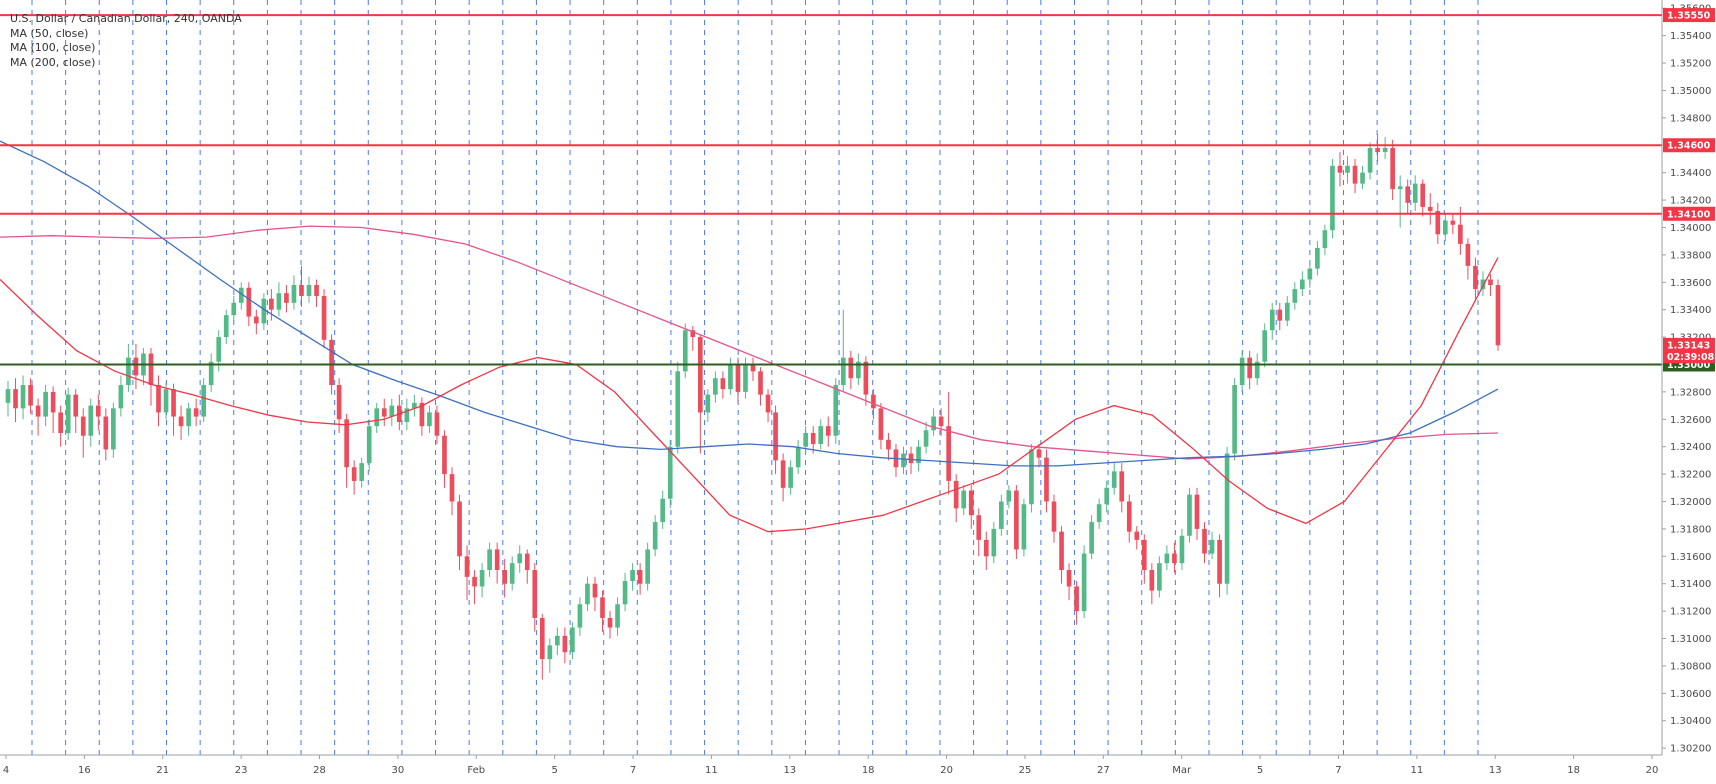 This screenshot has width=1716, height=784. Describe the element at coordinates (162, 770) in the screenshot. I see `time-tick-label: 21` at that location.